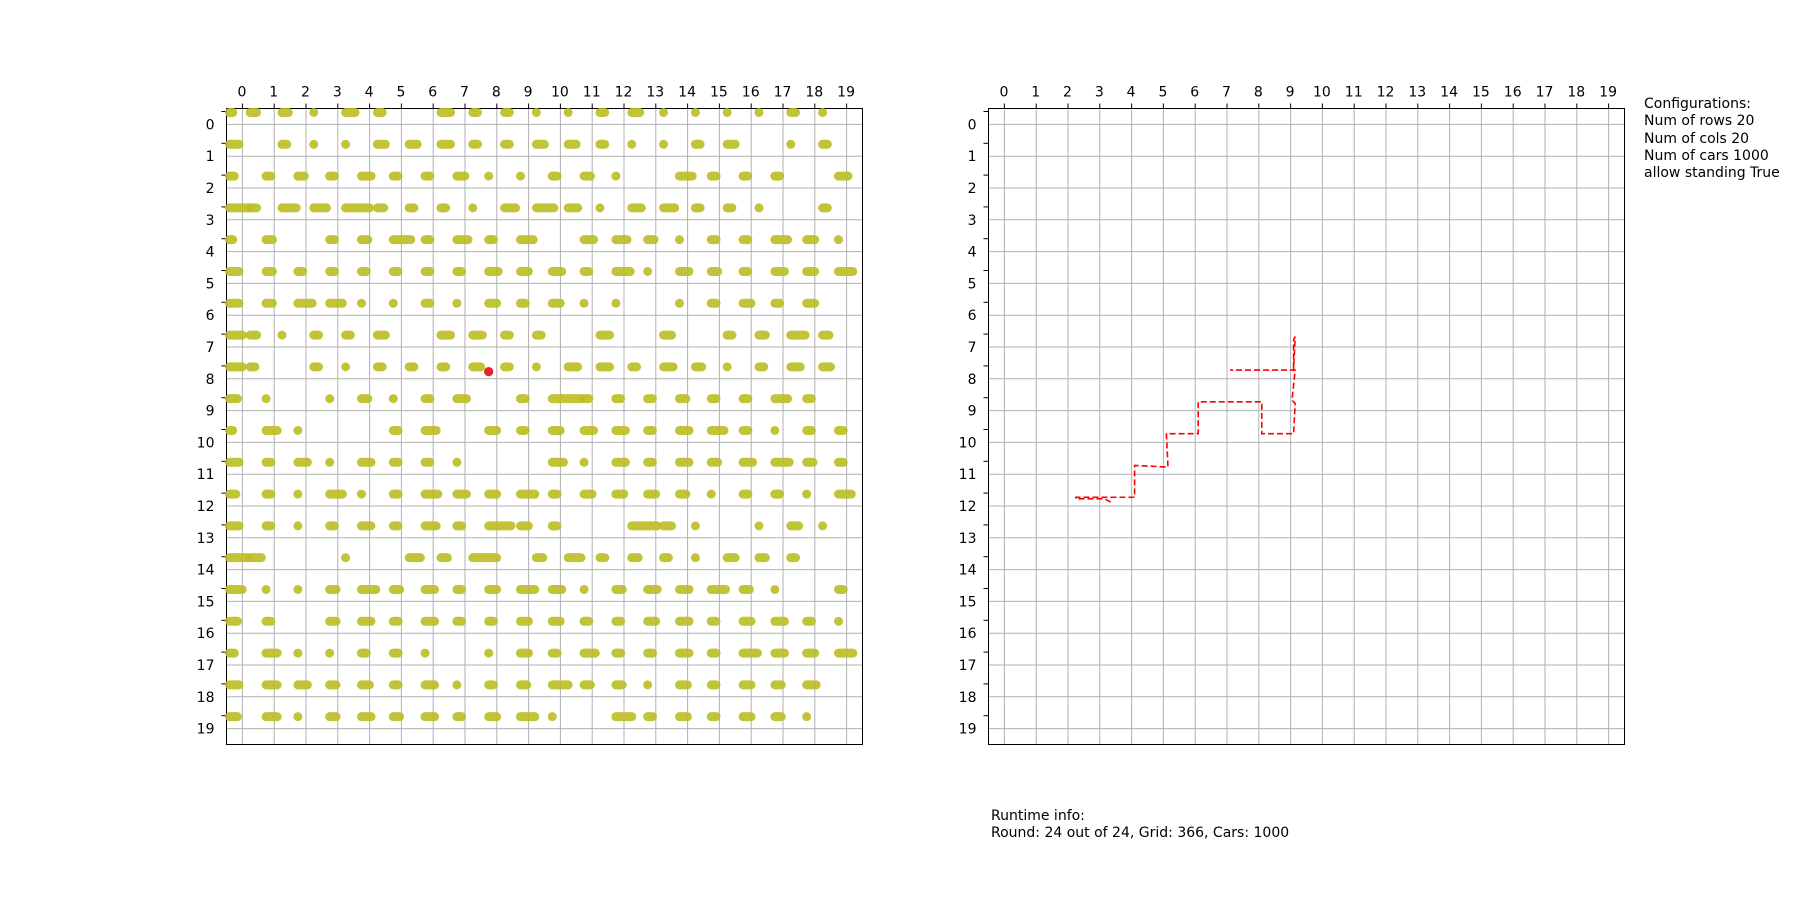 Image resolution: width=1800 pixels, height=900 pixels. Describe the element at coordinates (1706, 155) in the screenshot. I see `config-num-cars: Num of cars 1000` at that location.